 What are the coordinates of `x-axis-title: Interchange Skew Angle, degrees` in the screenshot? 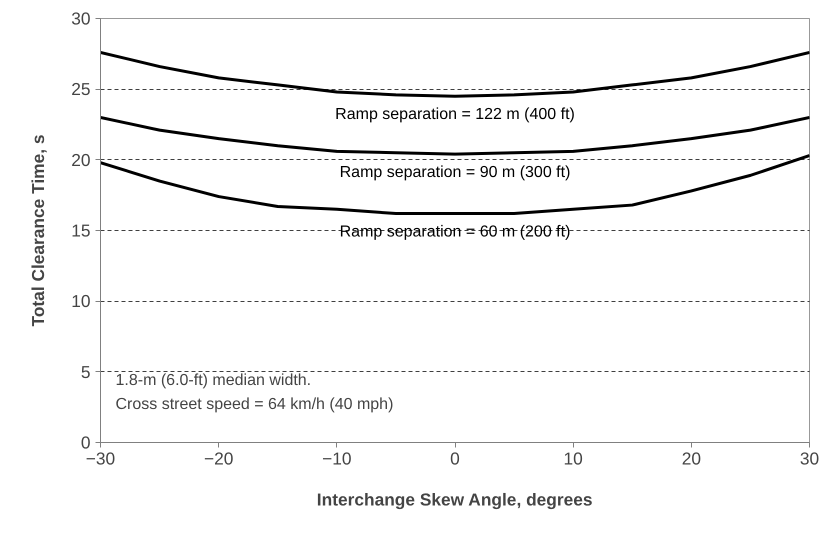 It's located at (454, 500).